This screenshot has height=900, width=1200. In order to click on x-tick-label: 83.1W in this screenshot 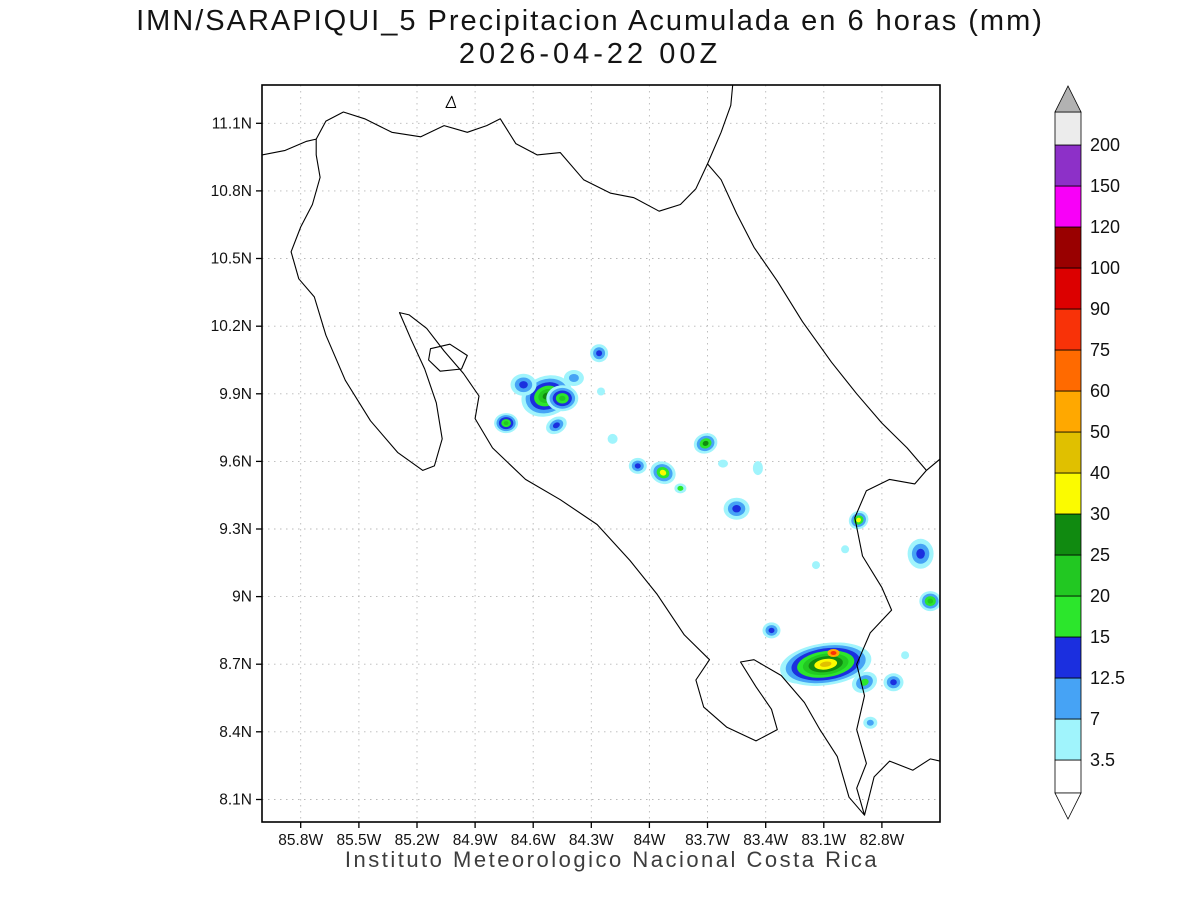, I will do `click(823, 840)`.